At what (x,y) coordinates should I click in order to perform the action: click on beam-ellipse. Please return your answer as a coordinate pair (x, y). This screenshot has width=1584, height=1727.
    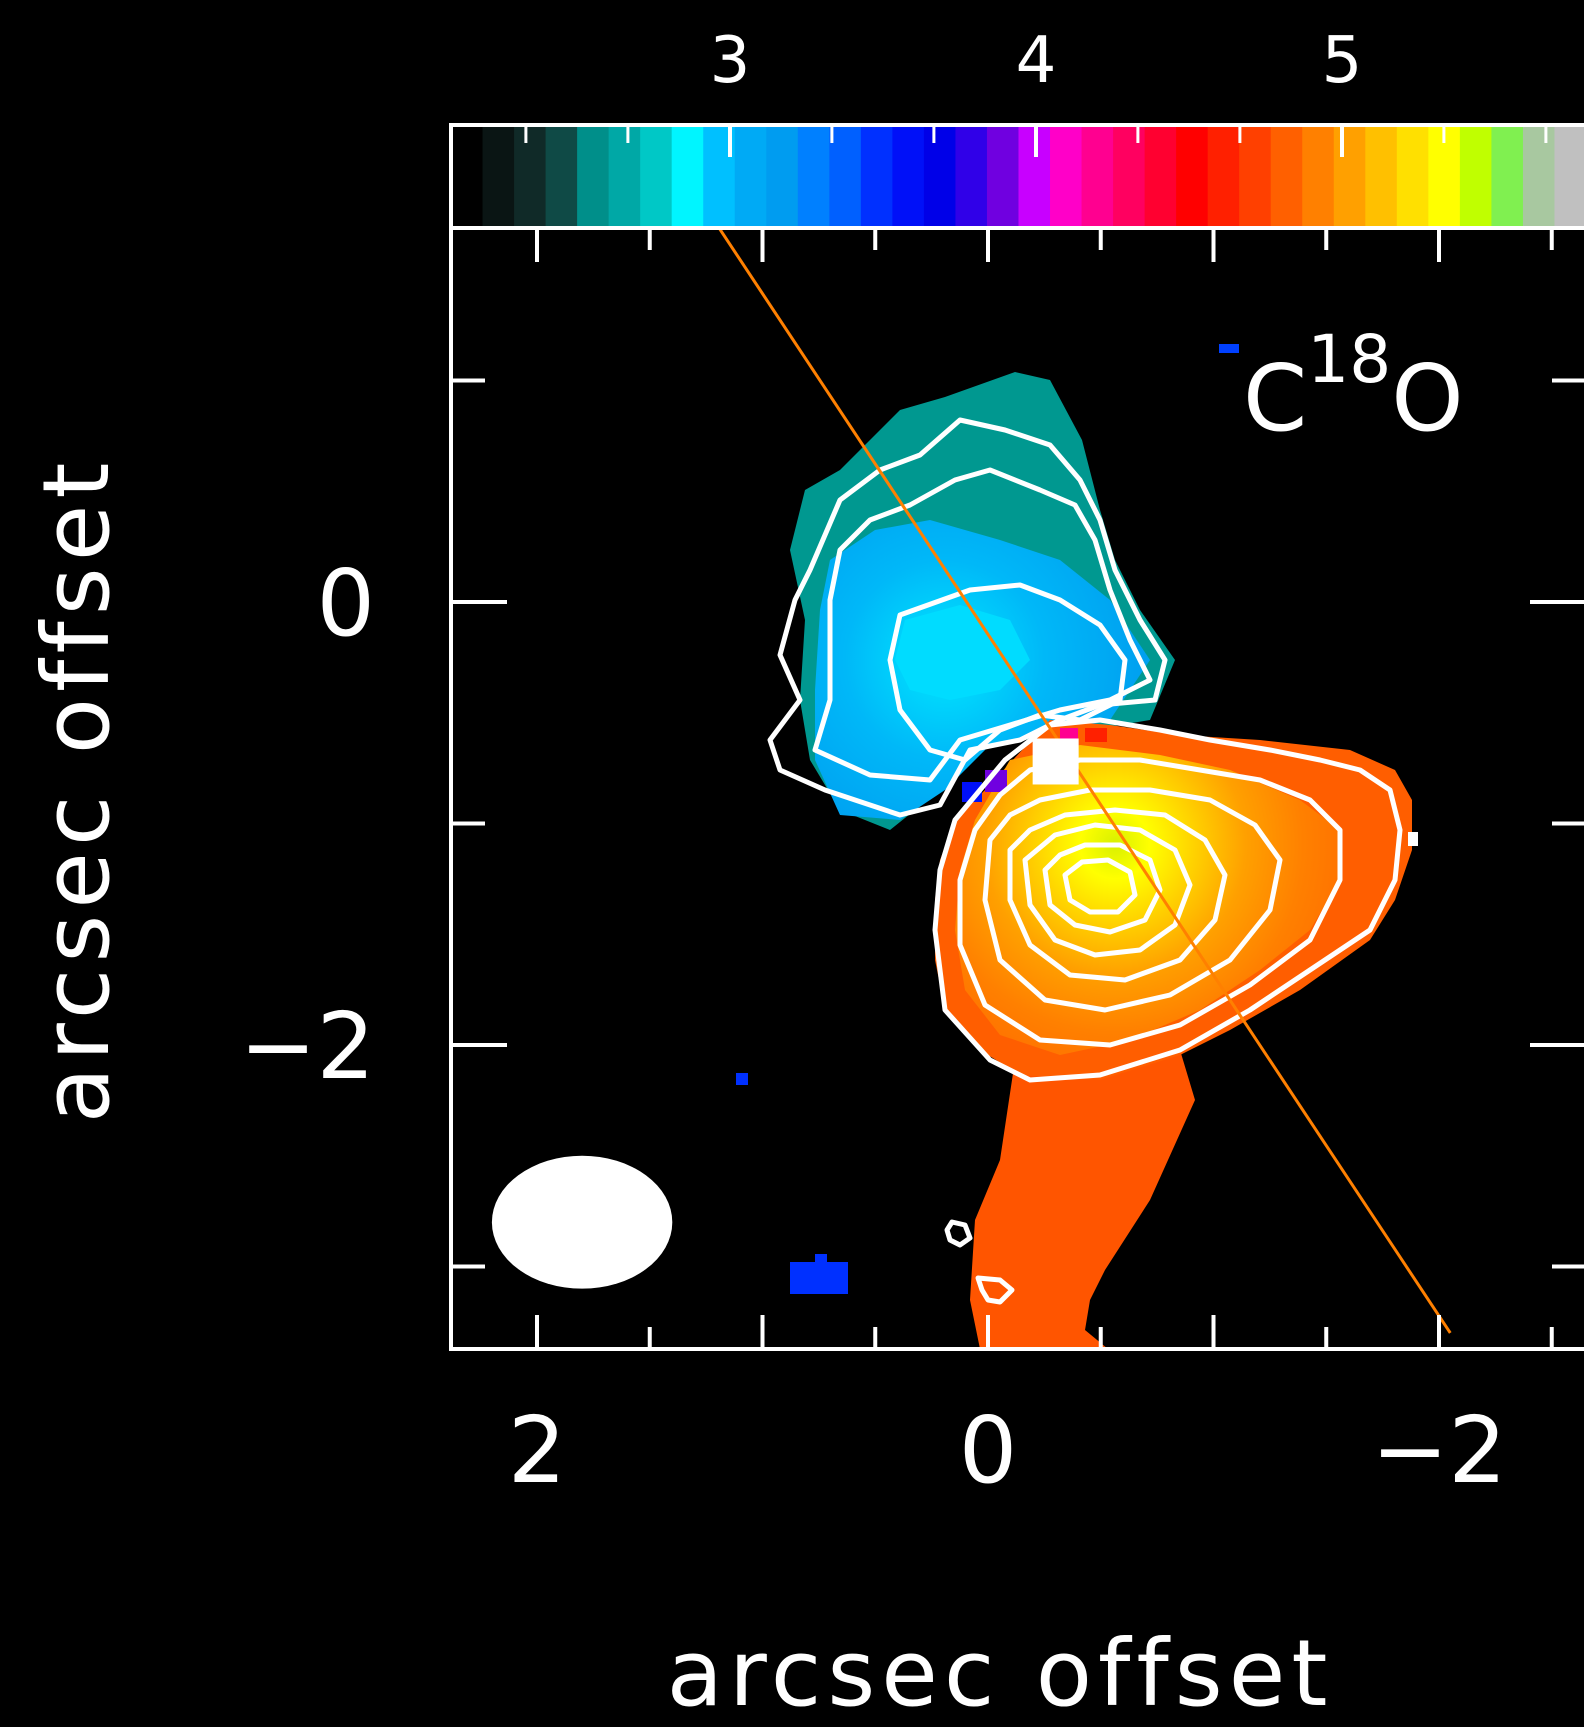
    Looking at the image, I should click on (582, 1222).